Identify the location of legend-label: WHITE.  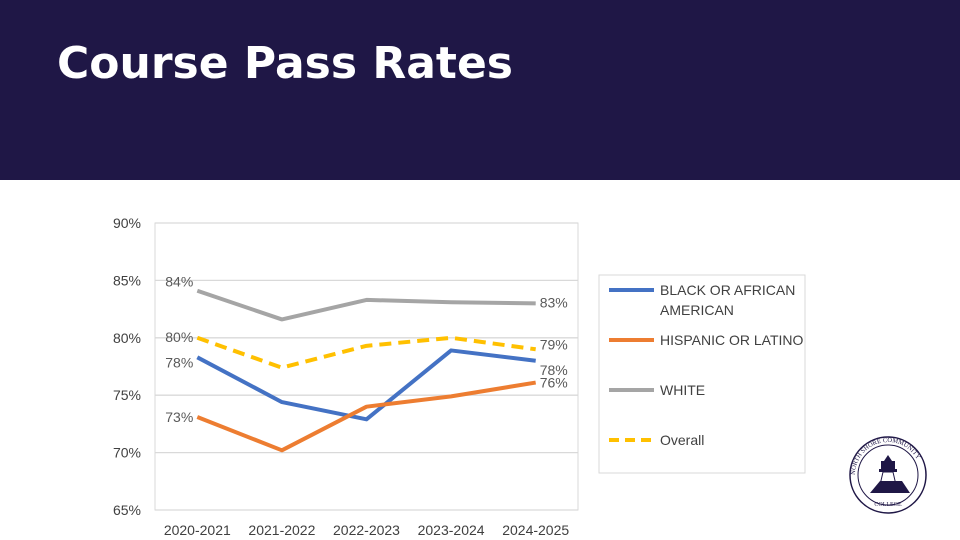
(682, 390).